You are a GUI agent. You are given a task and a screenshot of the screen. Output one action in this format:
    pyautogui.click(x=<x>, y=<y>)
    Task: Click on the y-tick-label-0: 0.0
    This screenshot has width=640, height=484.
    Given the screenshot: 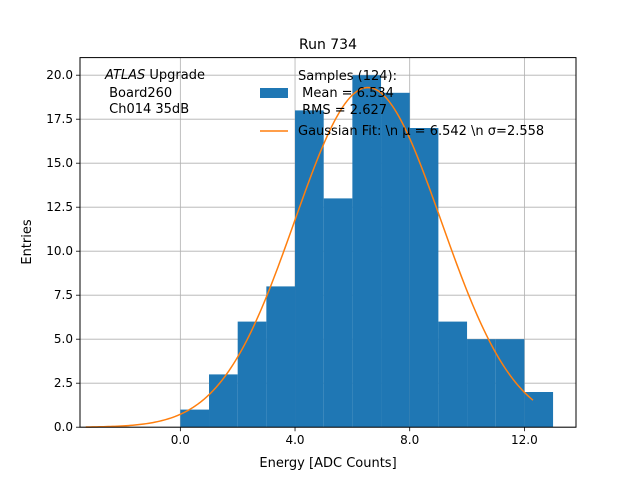 What is the action you would take?
    pyautogui.click(x=63, y=427)
    